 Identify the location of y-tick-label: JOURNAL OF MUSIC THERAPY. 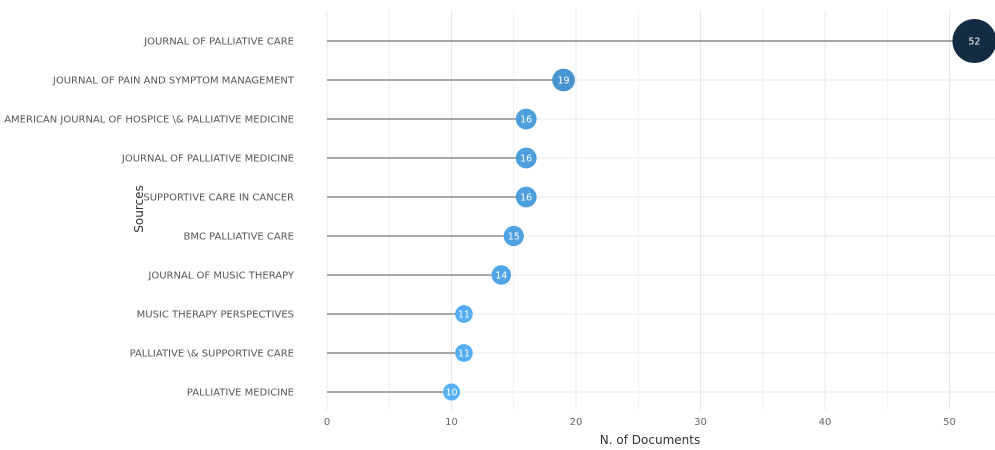
(221, 276).